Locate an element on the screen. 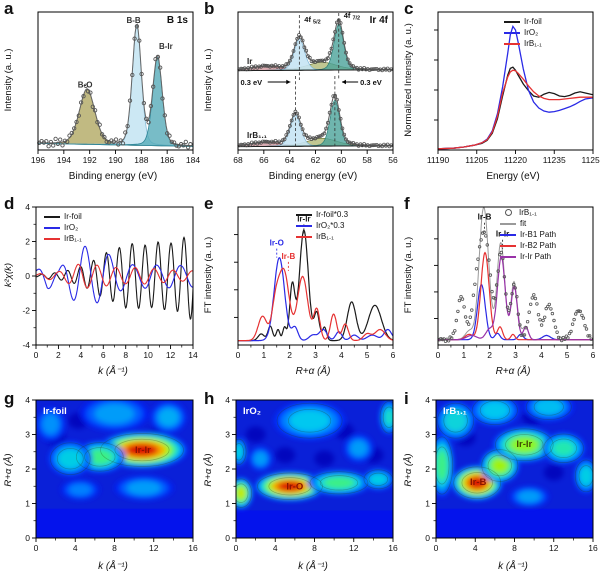 The height and width of the screenshot is (585, 600). y-tick-label: 2 is located at coordinates (227, 469).